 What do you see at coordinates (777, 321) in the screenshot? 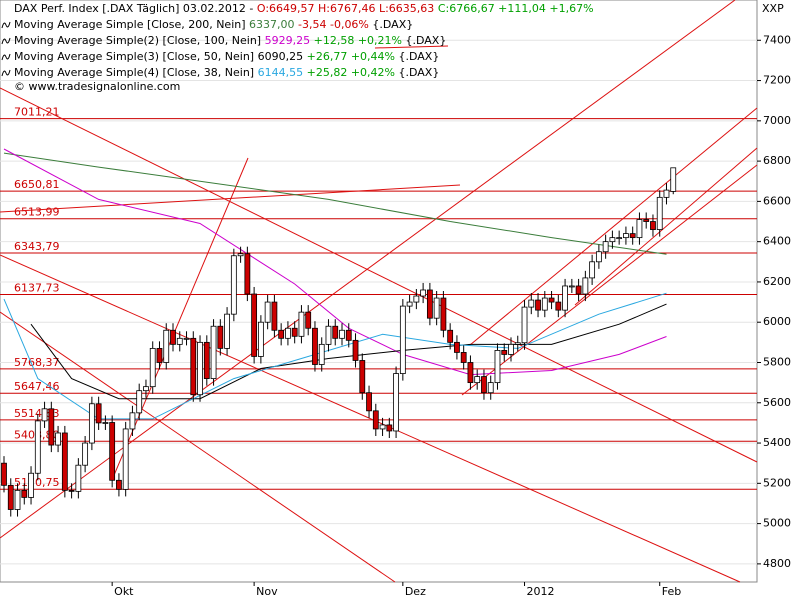
I see `y-tick-label: 6000` at bounding box center [777, 321].